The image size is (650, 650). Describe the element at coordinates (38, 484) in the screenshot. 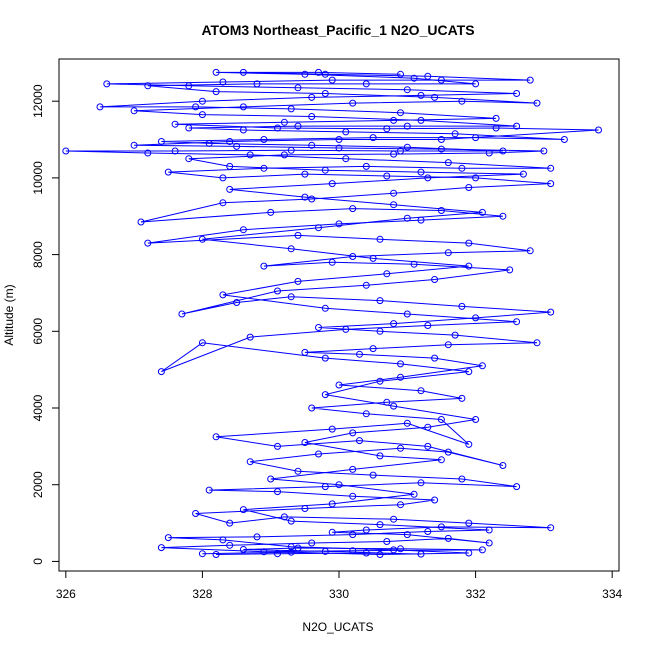

I see `y-tick-label: 2000` at that location.